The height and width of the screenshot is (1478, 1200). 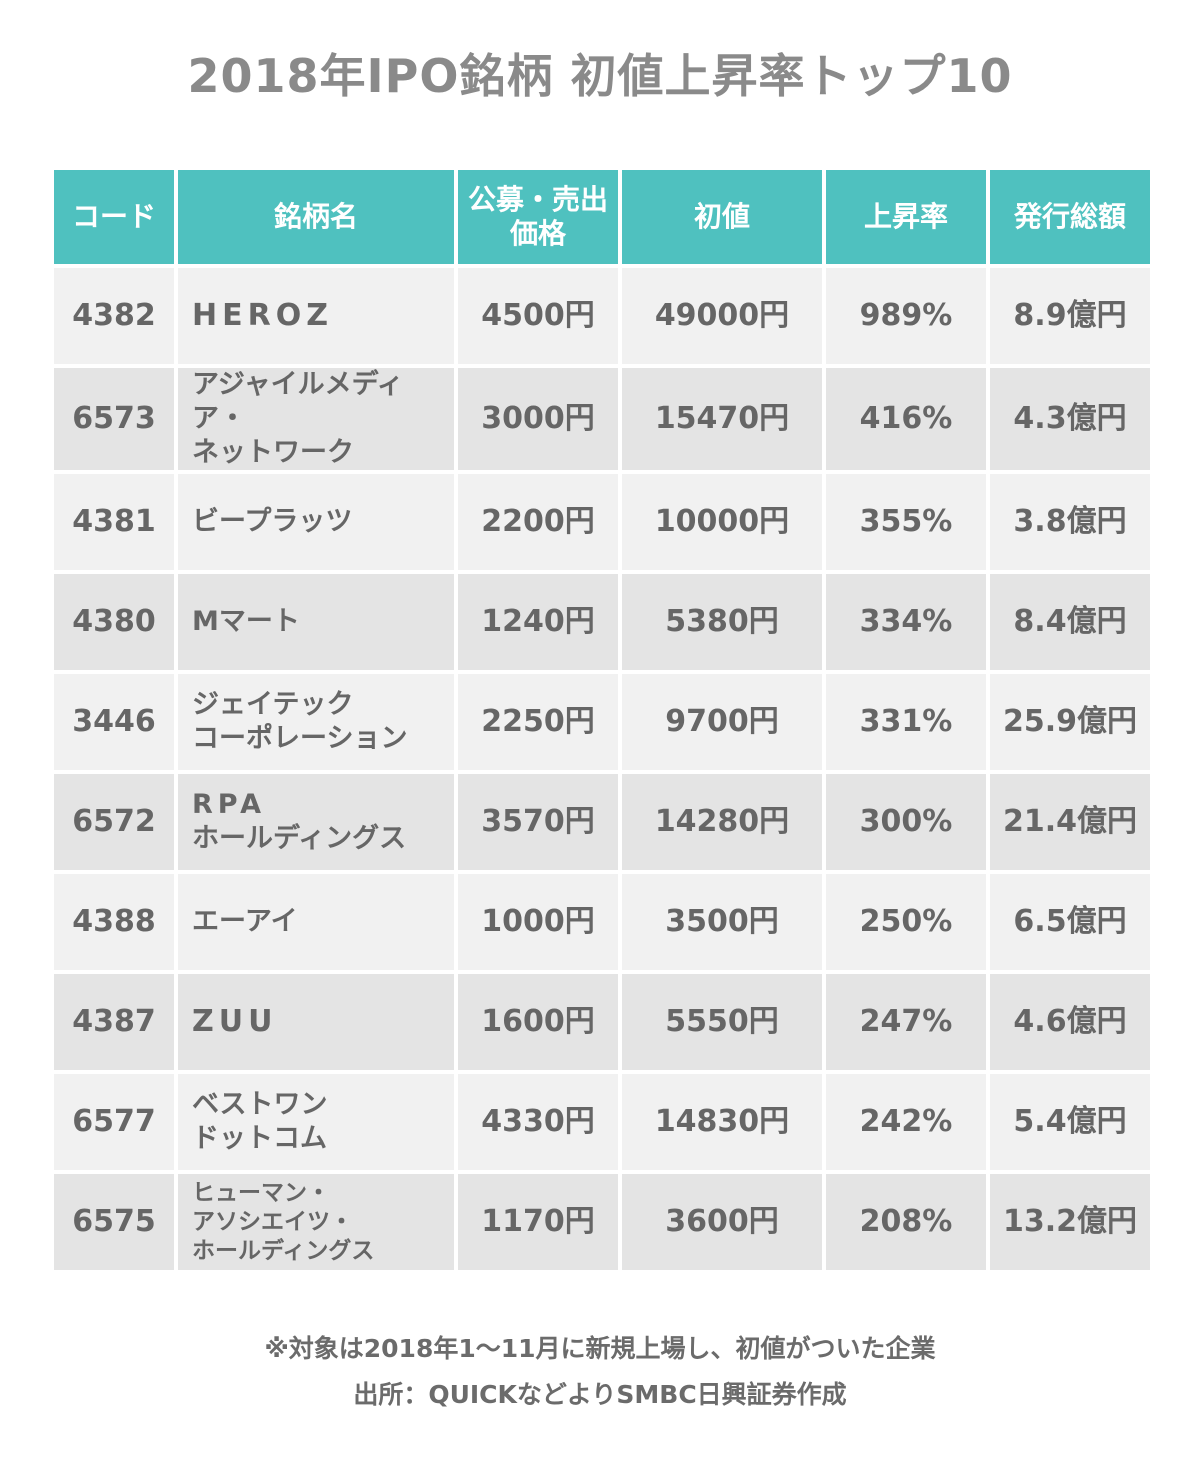 What do you see at coordinates (273, 452) in the screenshot?
I see `company-name-line-2: ネットワーク` at bounding box center [273, 452].